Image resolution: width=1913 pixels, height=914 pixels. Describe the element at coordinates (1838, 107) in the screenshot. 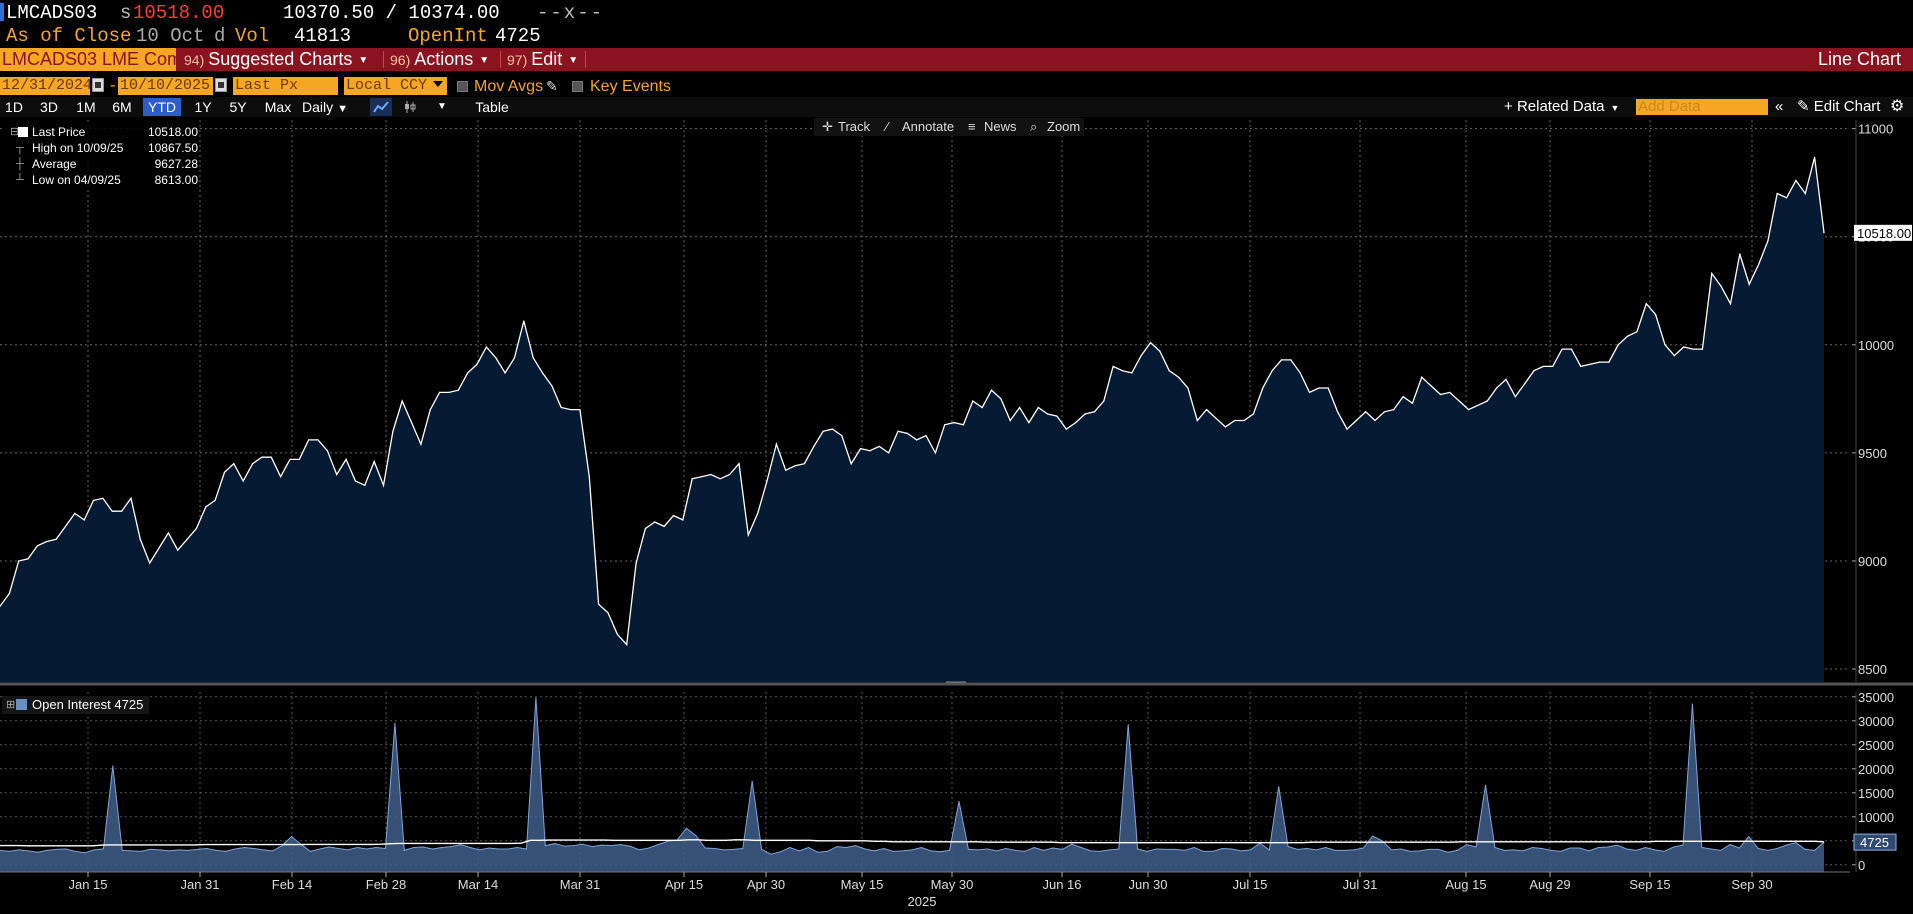

I see `edit-chart-button: ✎ Edit Chart` at that location.